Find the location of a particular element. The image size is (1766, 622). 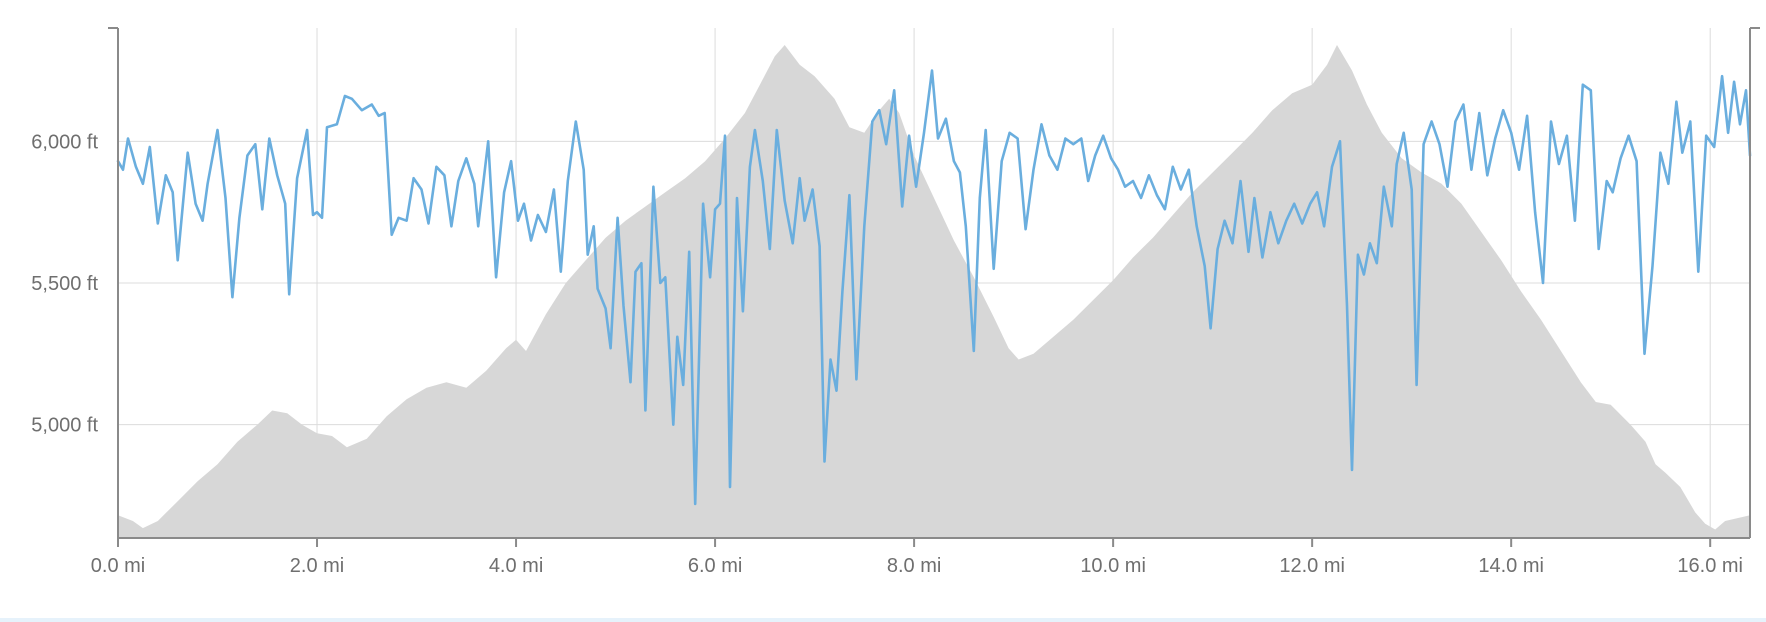

x-tick-label: 4.0 mi is located at coordinates (516, 566).